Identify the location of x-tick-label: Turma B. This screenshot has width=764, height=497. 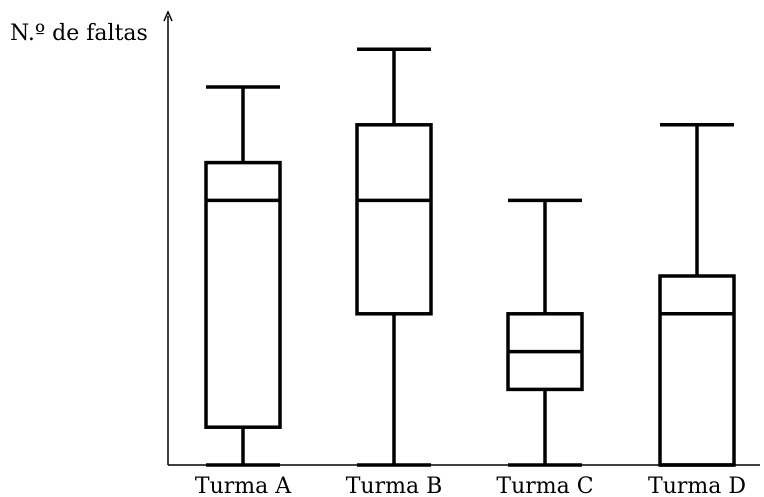
(394, 485).